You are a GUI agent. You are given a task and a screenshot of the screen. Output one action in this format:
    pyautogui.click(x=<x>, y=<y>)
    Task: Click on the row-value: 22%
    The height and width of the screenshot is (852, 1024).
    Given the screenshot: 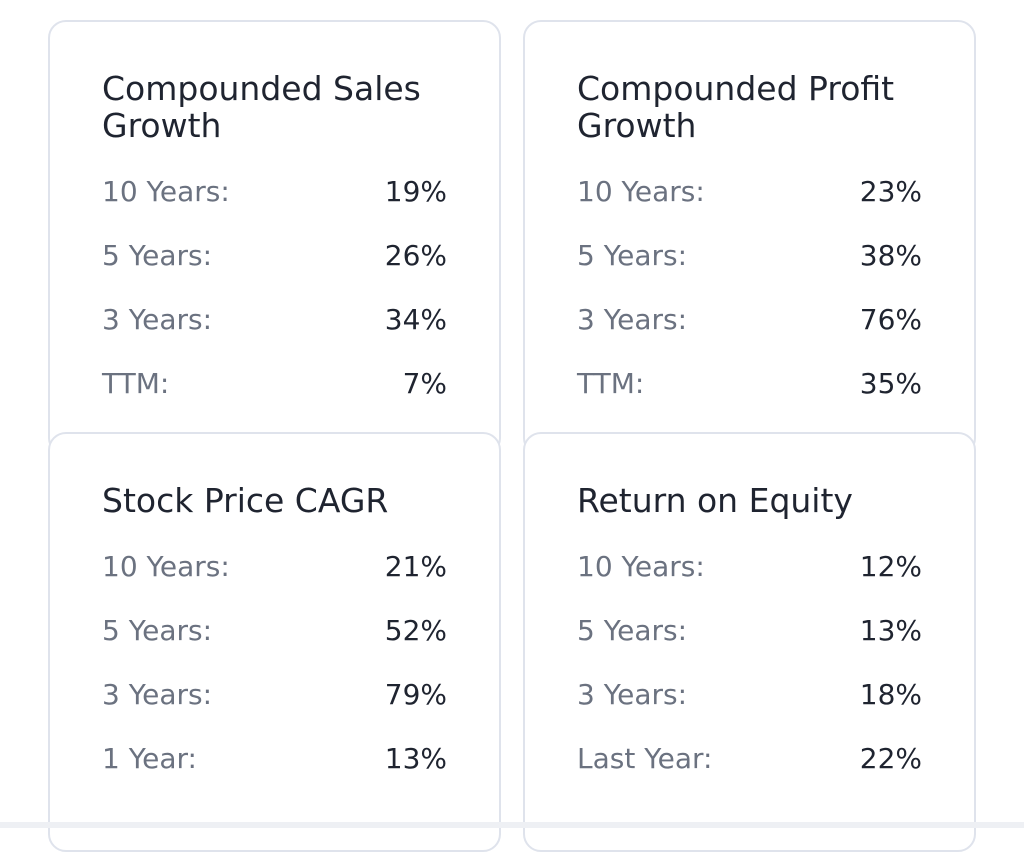 What is the action you would take?
    pyautogui.click(x=890, y=758)
    